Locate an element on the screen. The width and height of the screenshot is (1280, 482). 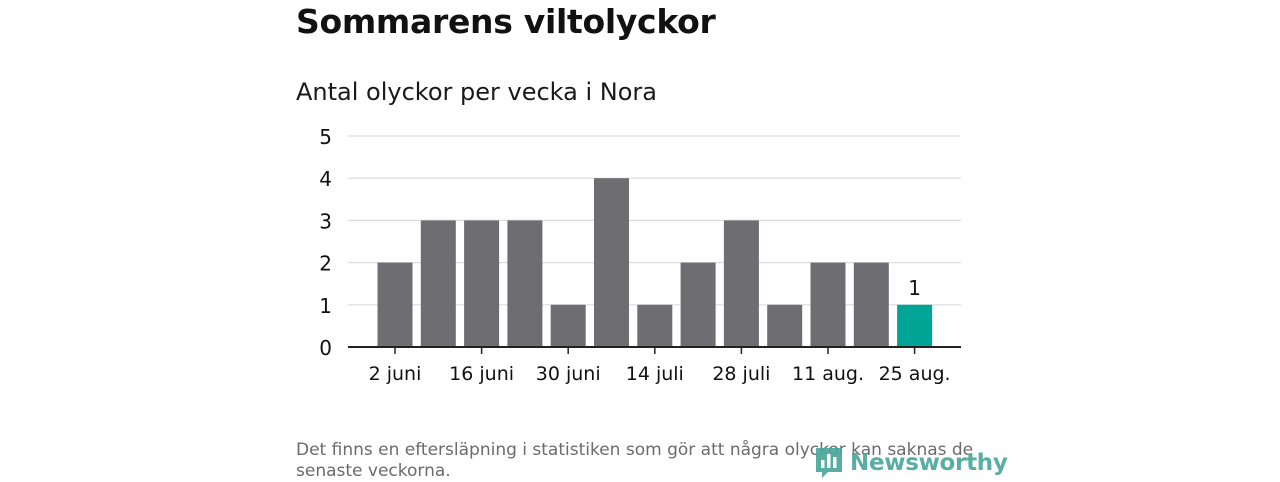
x-tick-label: 30 juni is located at coordinates (568, 374).